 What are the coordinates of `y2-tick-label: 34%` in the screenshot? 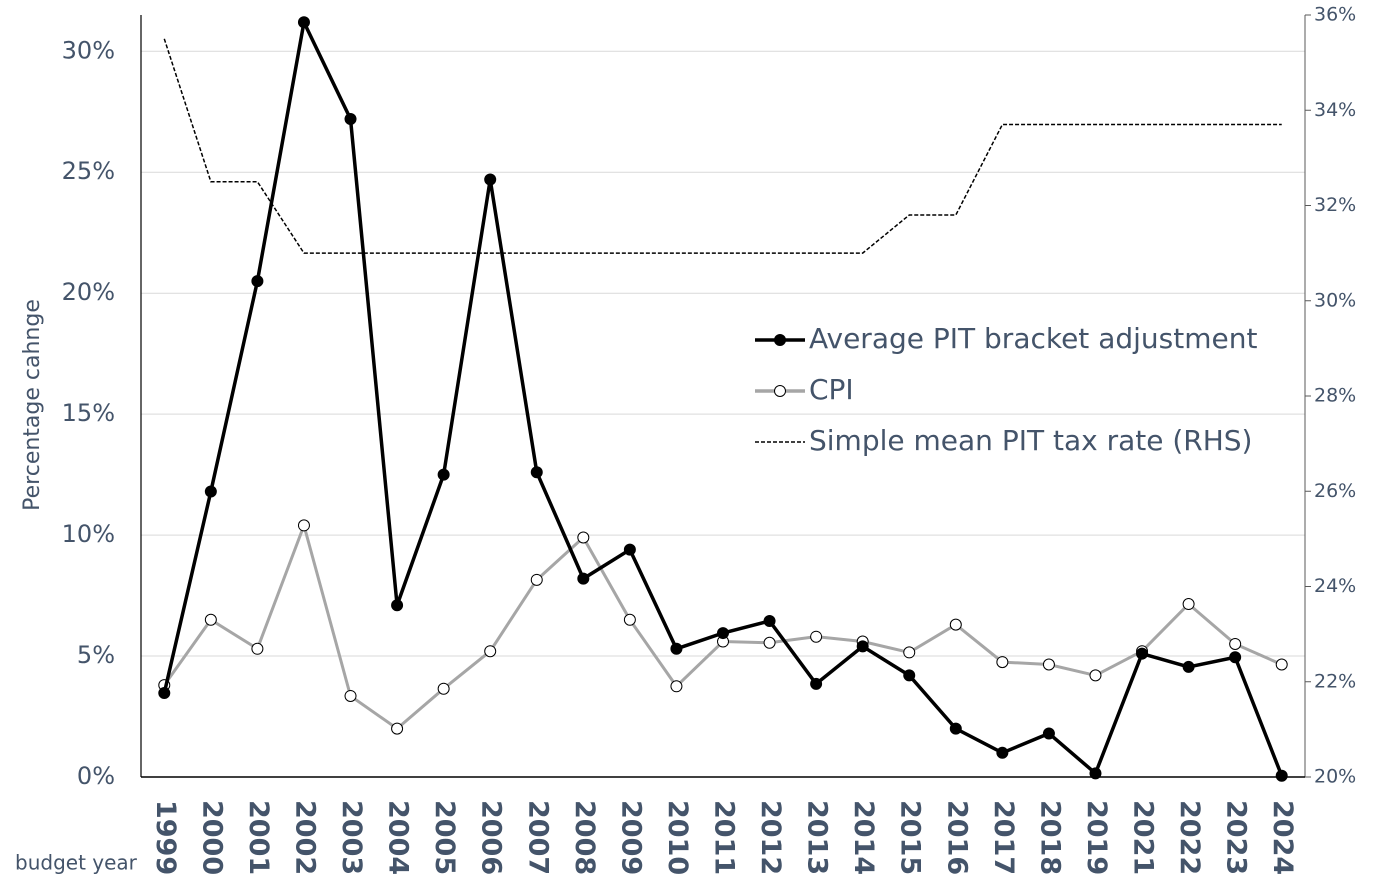 It's located at (1335, 110).